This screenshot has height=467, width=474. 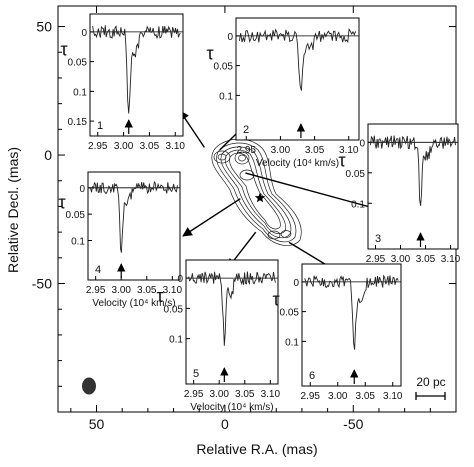 What do you see at coordinates (44, 27) in the screenshot?
I see `y-tick-label: 50` at bounding box center [44, 27].